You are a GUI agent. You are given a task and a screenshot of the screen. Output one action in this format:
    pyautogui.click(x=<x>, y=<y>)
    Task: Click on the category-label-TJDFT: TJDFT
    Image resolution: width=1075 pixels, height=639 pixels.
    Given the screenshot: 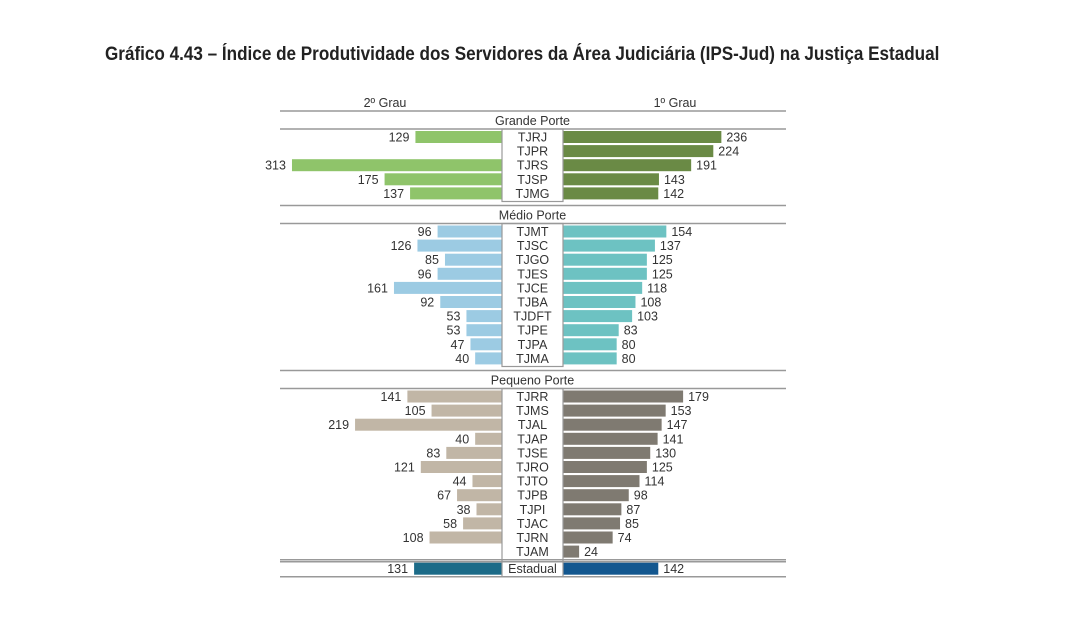 What is the action you would take?
    pyautogui.click(x=532, y=317)
    